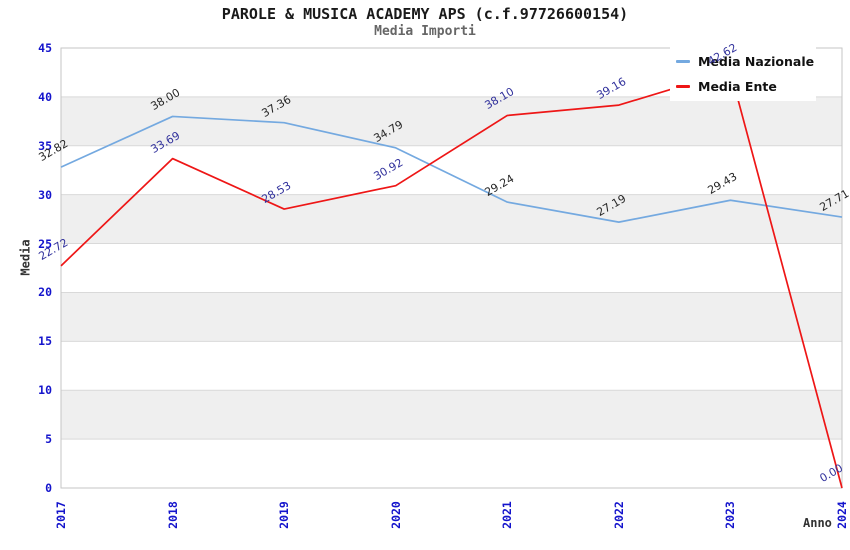 Image resolution: width=850 pixels, height=550 pixels. Describe the element at coordinates (737, 86) in the screenshot. I see `legend-label: Media Ente` at that location.